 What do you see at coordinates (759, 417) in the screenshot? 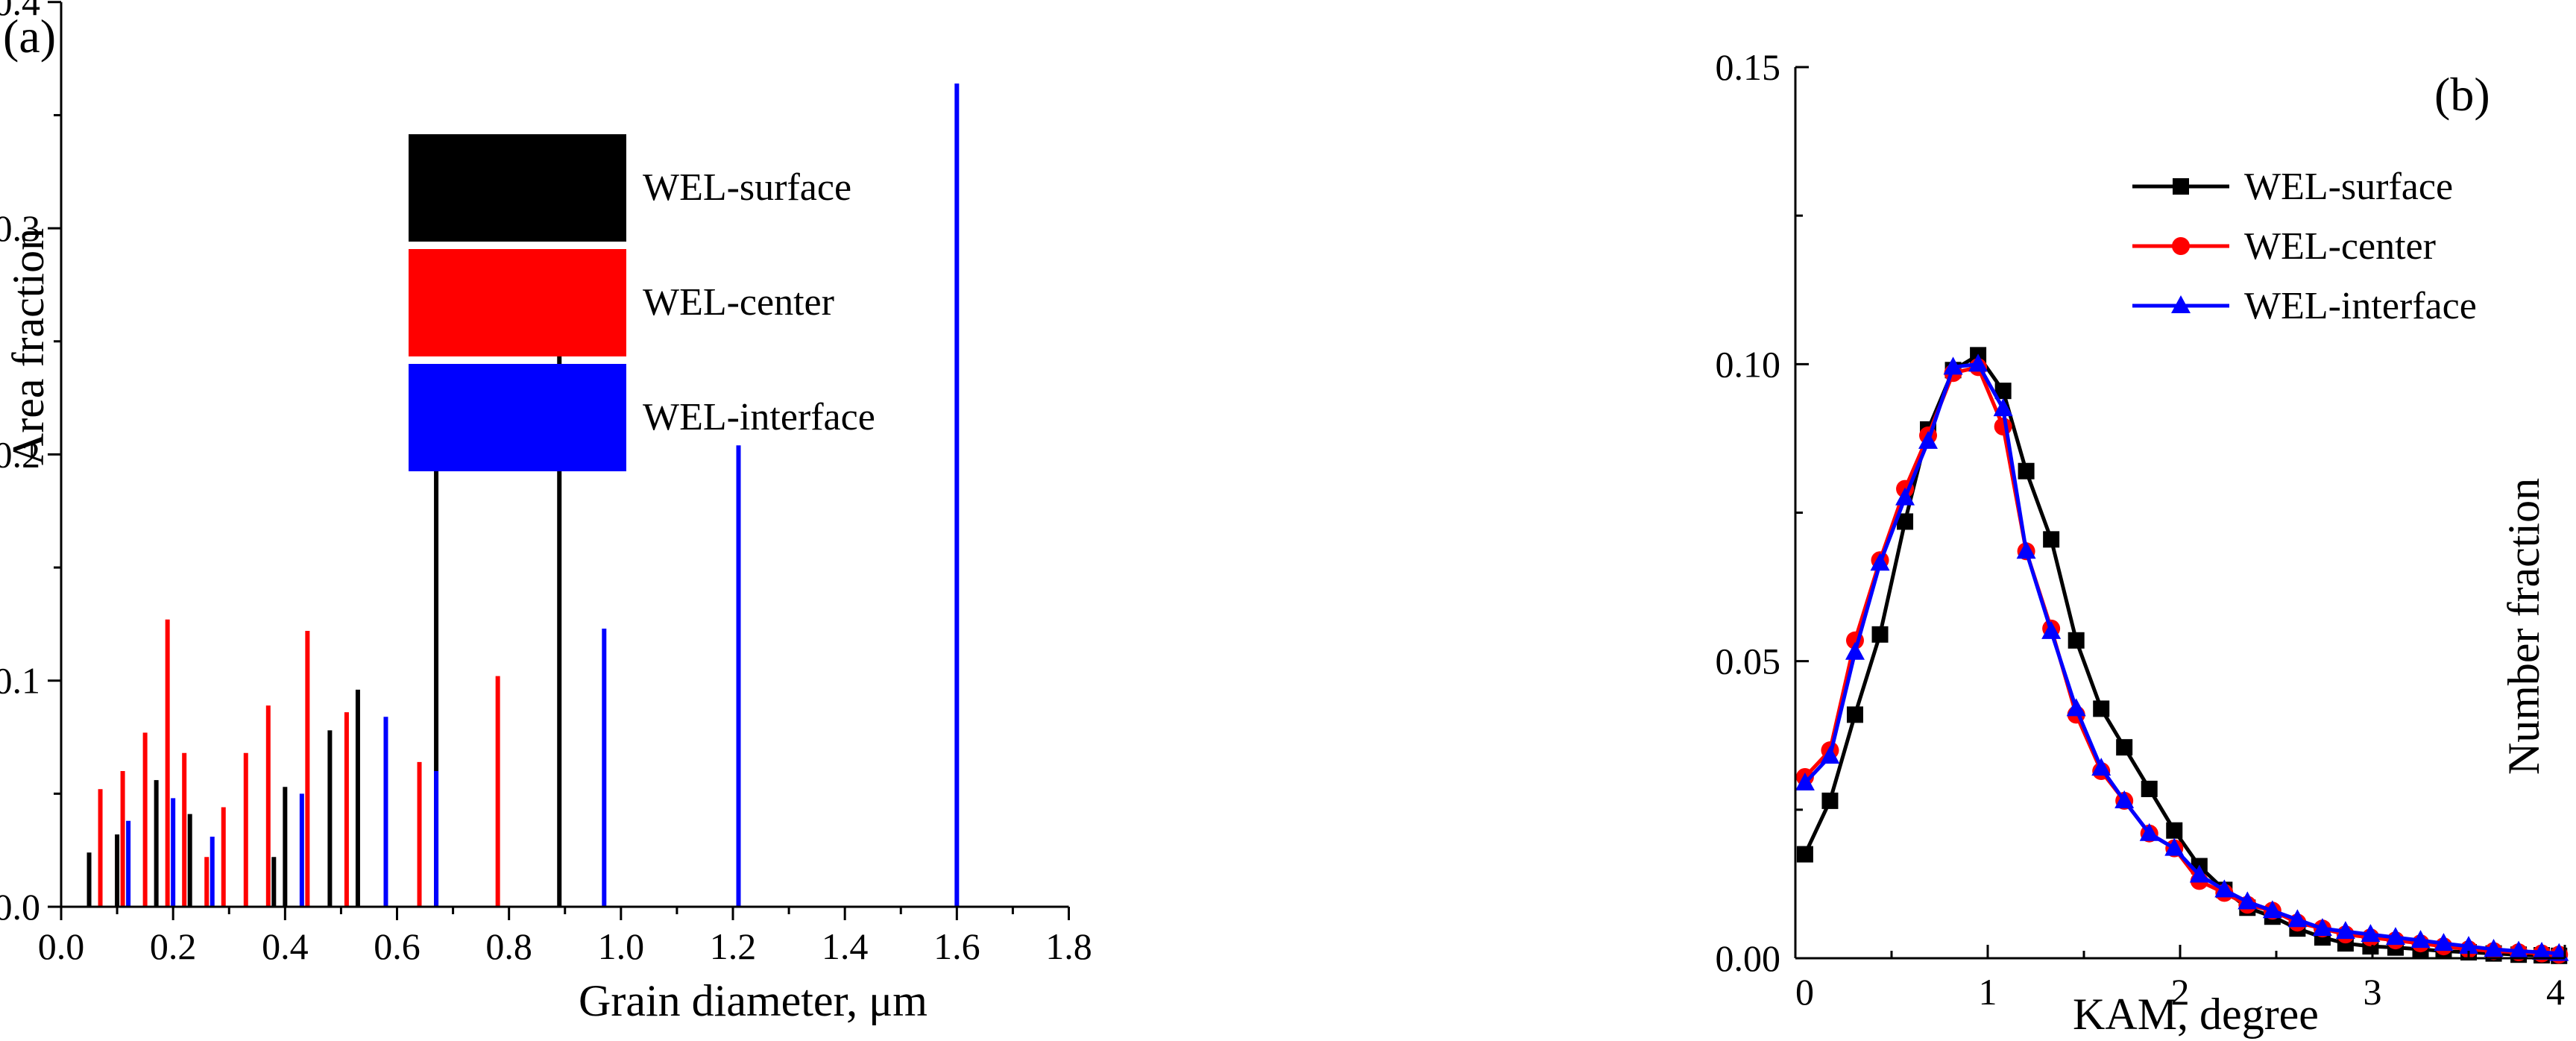
I see `legend-label-interface: WEL-interface` at bounding box center [759, 417].